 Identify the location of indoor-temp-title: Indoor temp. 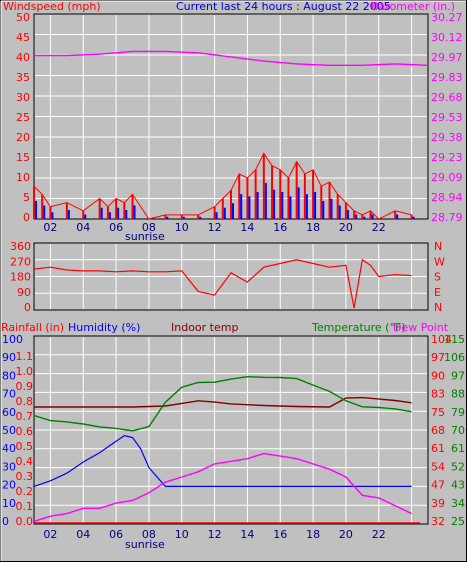
(204, 327).